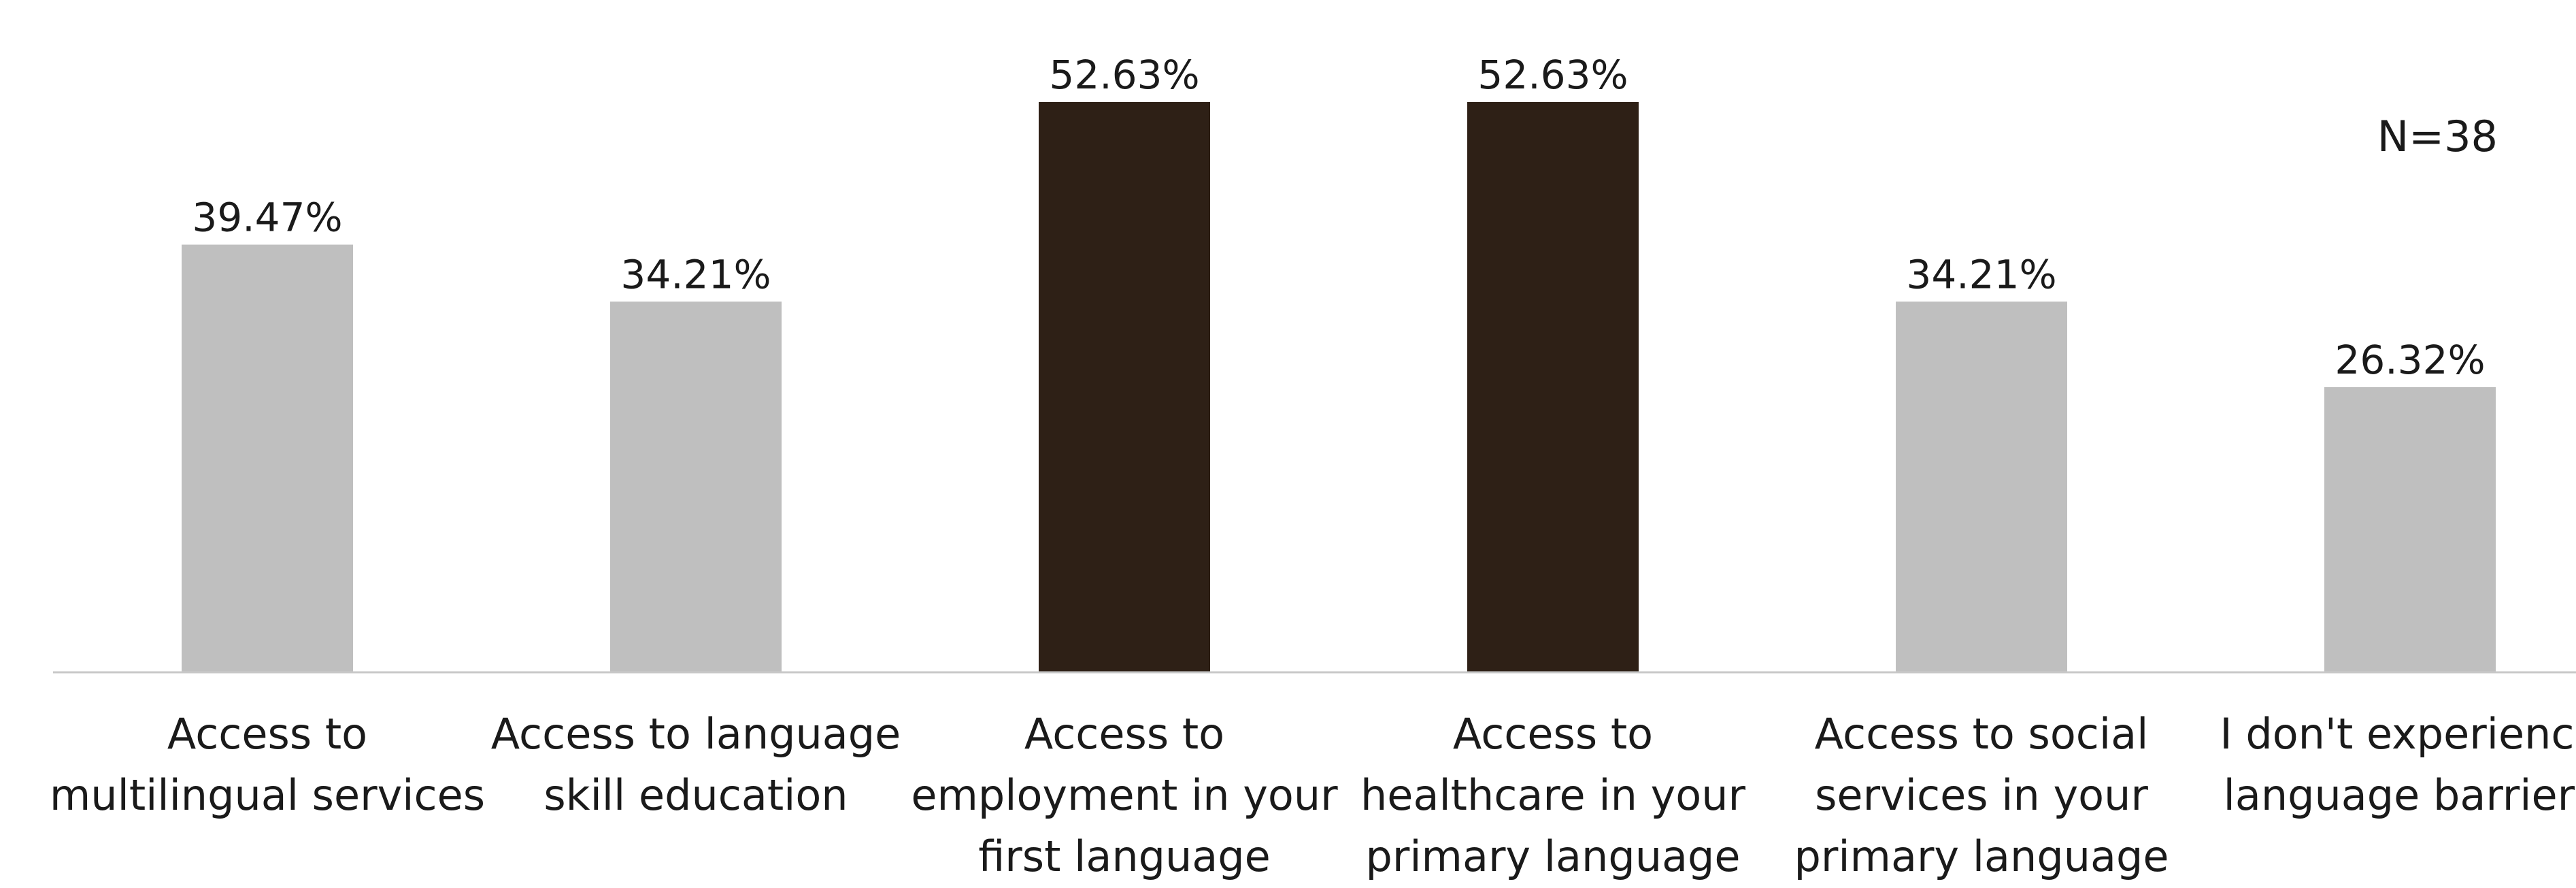 The height and width of the screenshot is (888, 2576). What do you see at coordinates (267, 218) in the screenshot?
I see `value-label-1: 39.47%` at bounding box center [267, 218].